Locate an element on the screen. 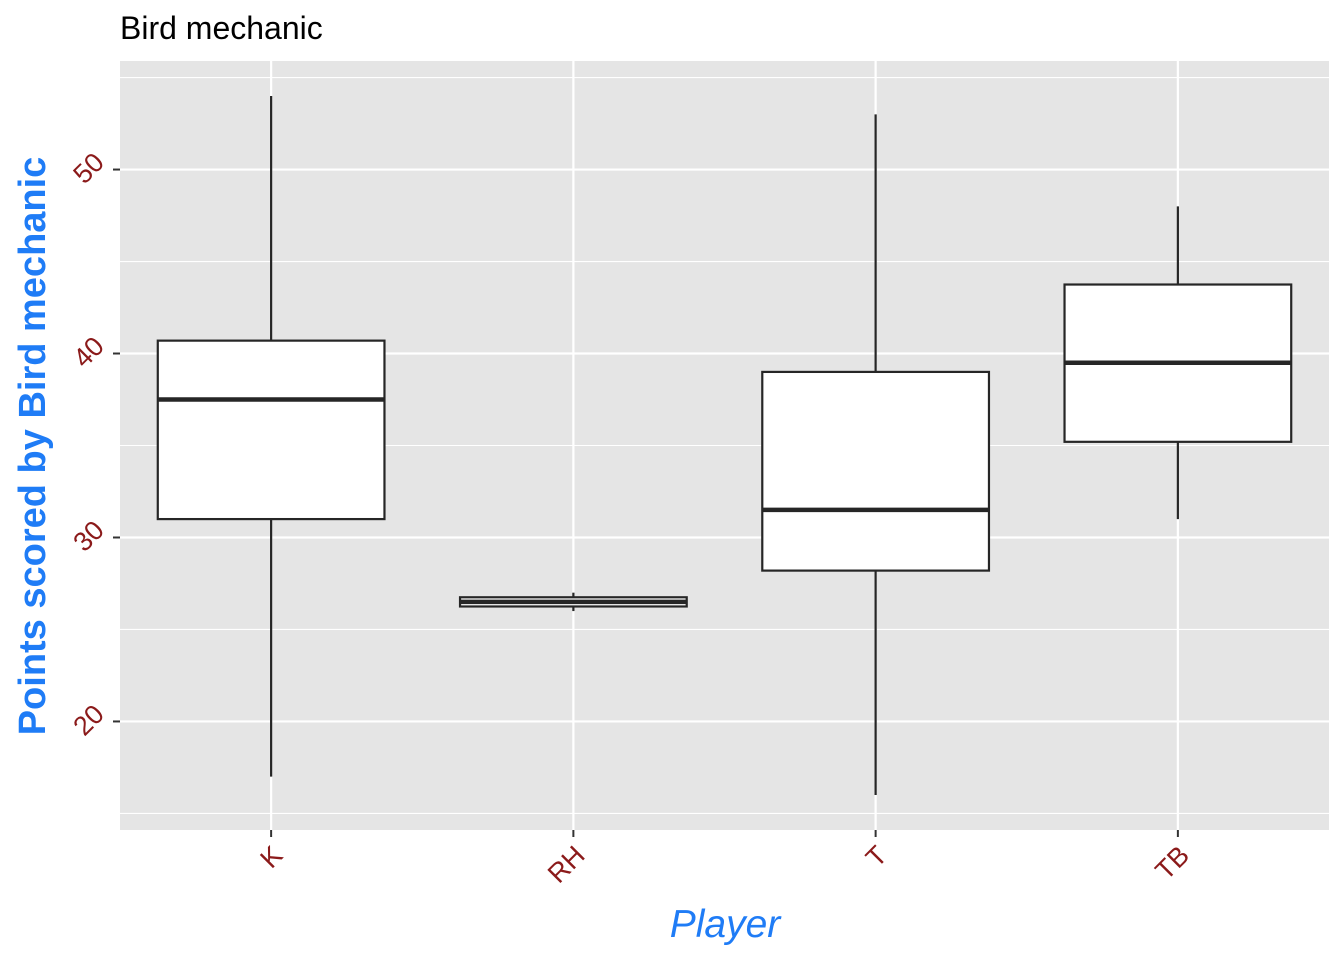 Image resolution: width=1344 pixels, height=960 pixels. y-axis-title: Points scored by Bird mechanic is located at coordinates (33, 446).